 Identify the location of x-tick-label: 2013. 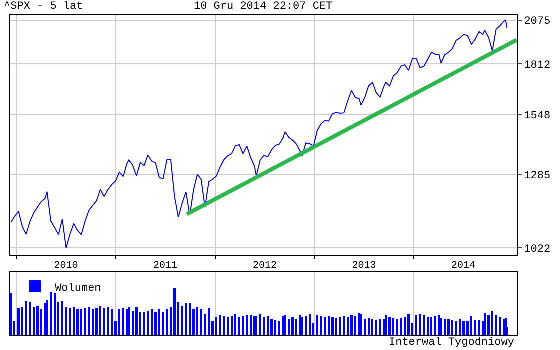
(364, 266).